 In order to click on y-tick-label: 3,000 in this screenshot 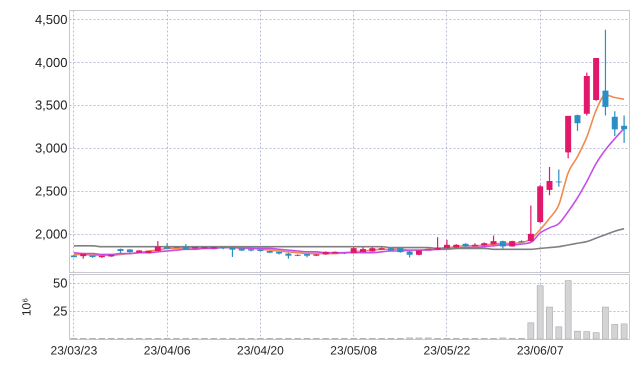, I will do `click(51, 148)`.